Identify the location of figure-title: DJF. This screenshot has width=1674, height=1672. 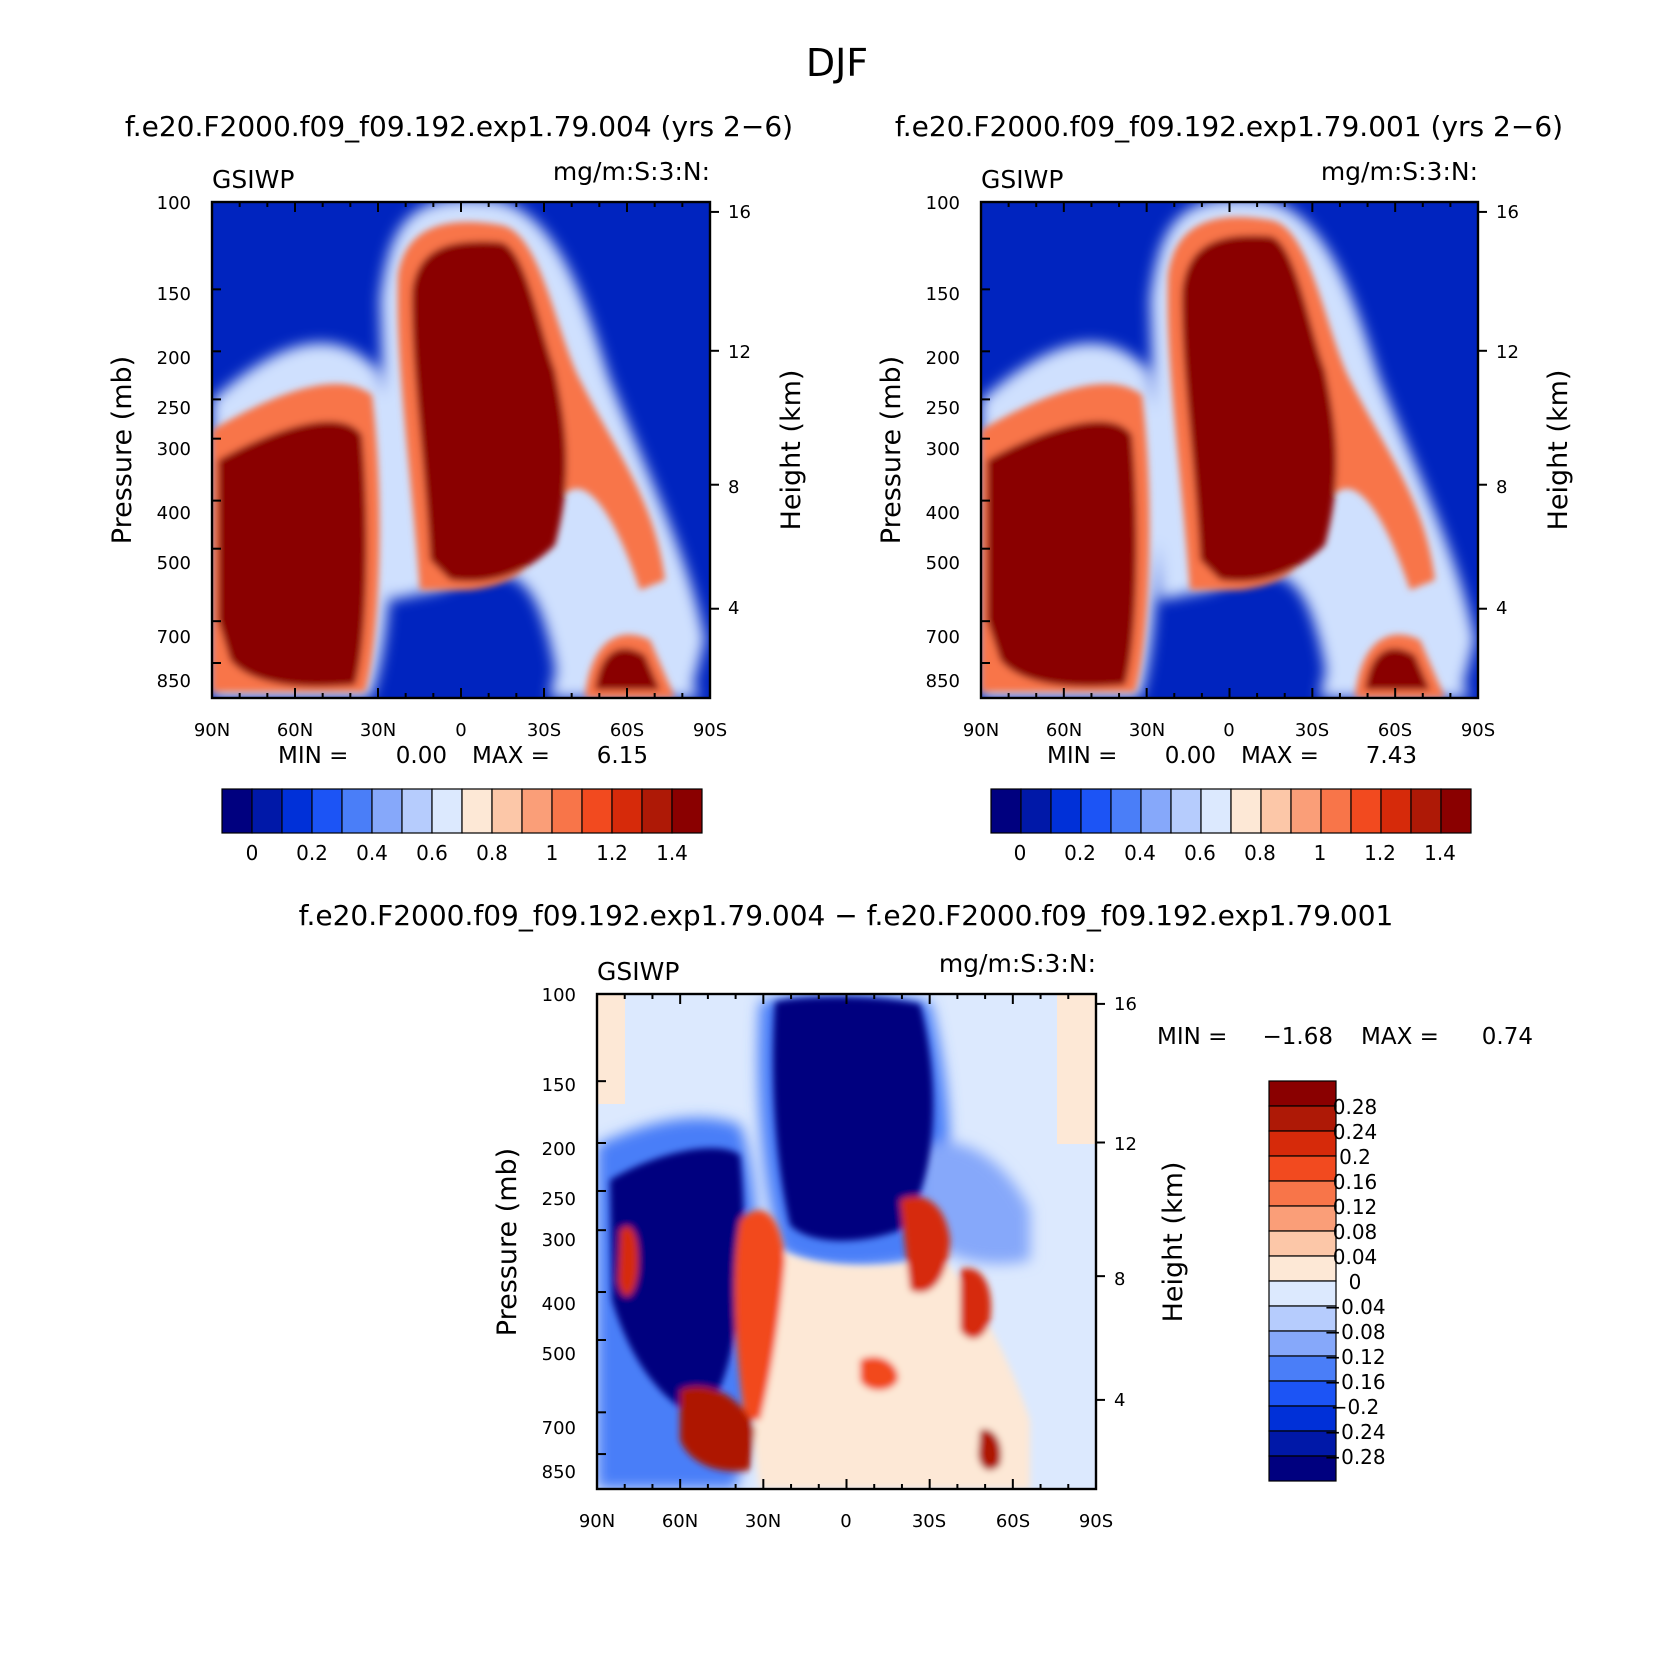
(837, 63).